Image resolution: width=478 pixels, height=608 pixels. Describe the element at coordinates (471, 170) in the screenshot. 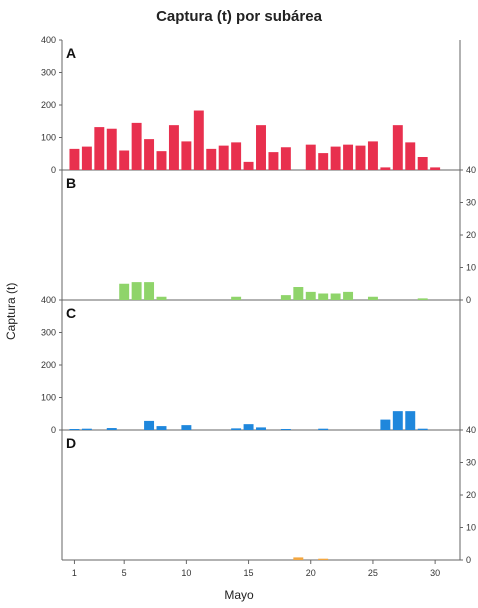

I see `panel-b-rtick-label: 40` at that location.